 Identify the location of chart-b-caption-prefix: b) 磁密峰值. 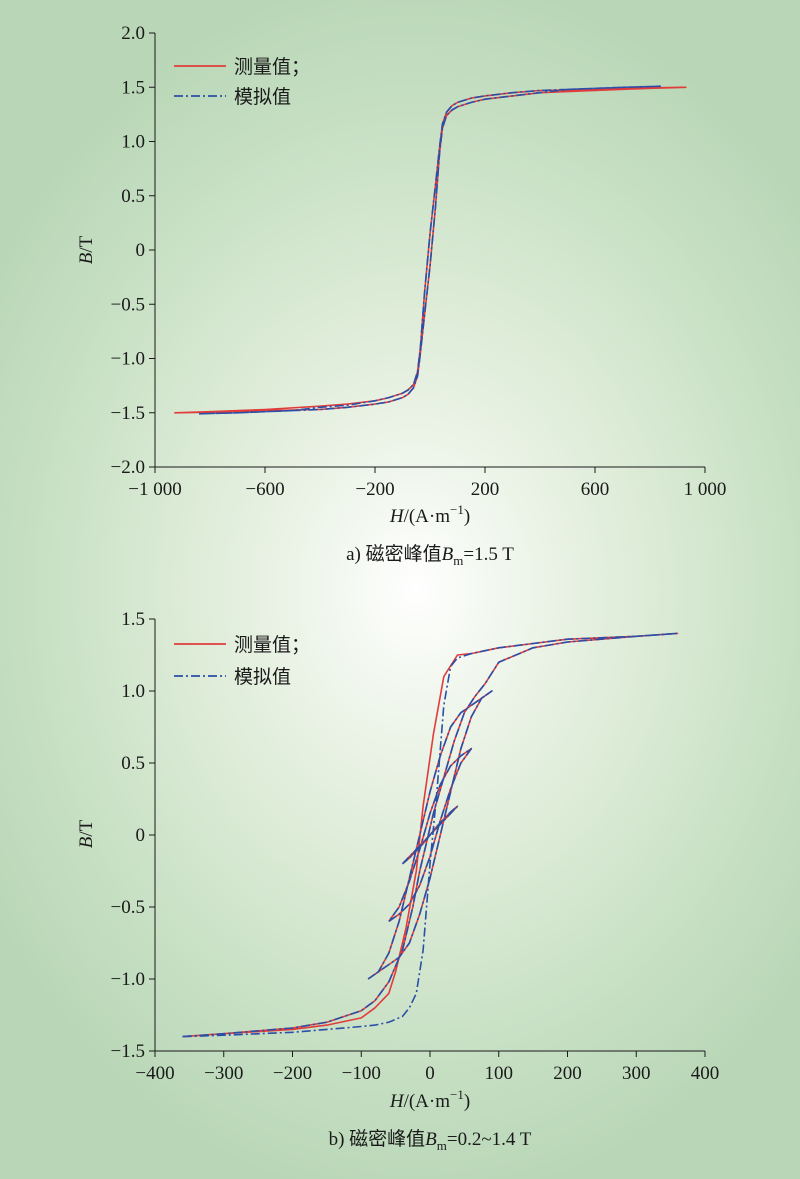
(377, 1139).